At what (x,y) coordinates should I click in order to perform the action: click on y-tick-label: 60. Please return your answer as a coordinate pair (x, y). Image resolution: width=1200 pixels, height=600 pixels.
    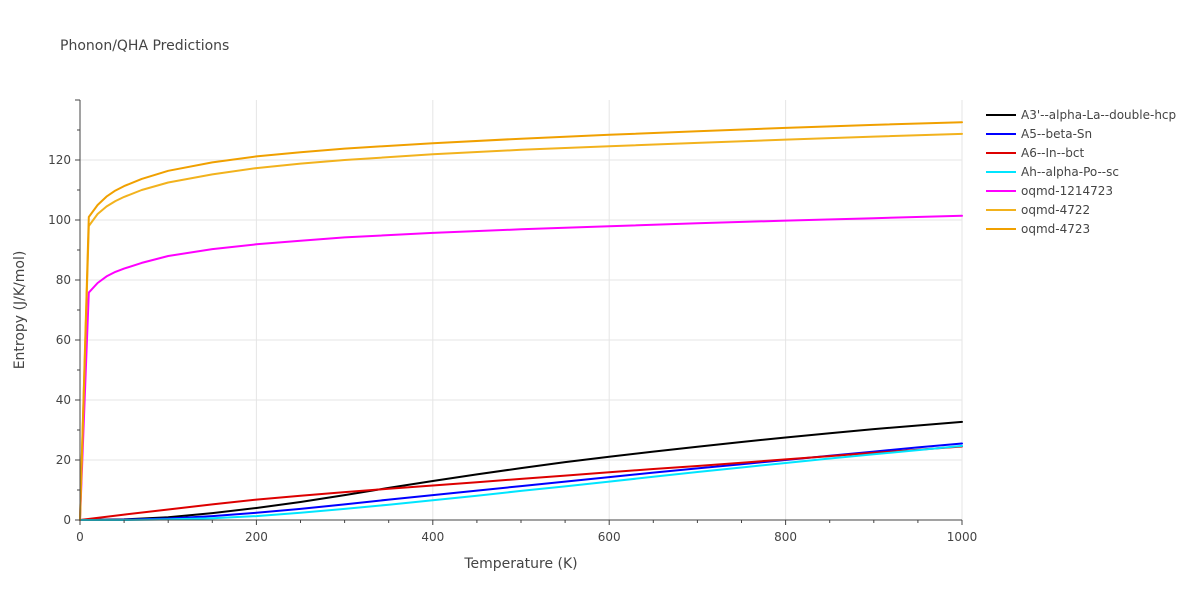
    Looking at the image, I should click on (63, 340).